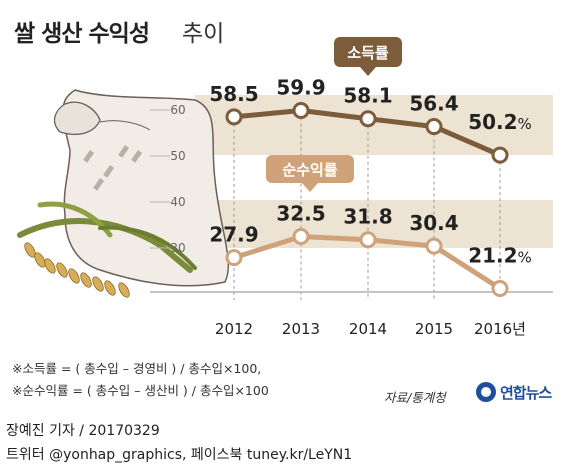  What do you see at coordinates (434, 329) in the screenshot?
I see `x-tick-label: 2015` at bounding box center [434, 329].